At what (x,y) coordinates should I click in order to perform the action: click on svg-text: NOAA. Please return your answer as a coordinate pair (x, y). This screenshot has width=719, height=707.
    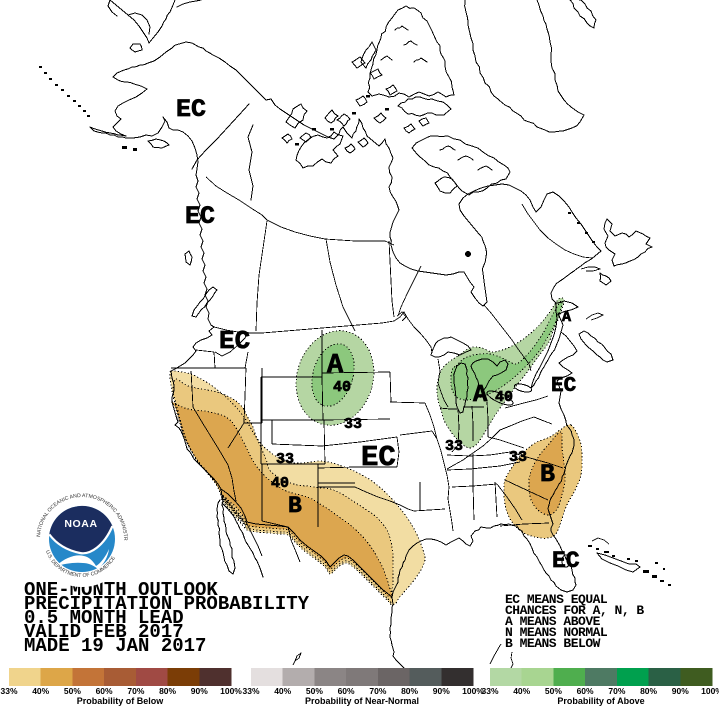
    Looking at the image, I should click on (80, 524).